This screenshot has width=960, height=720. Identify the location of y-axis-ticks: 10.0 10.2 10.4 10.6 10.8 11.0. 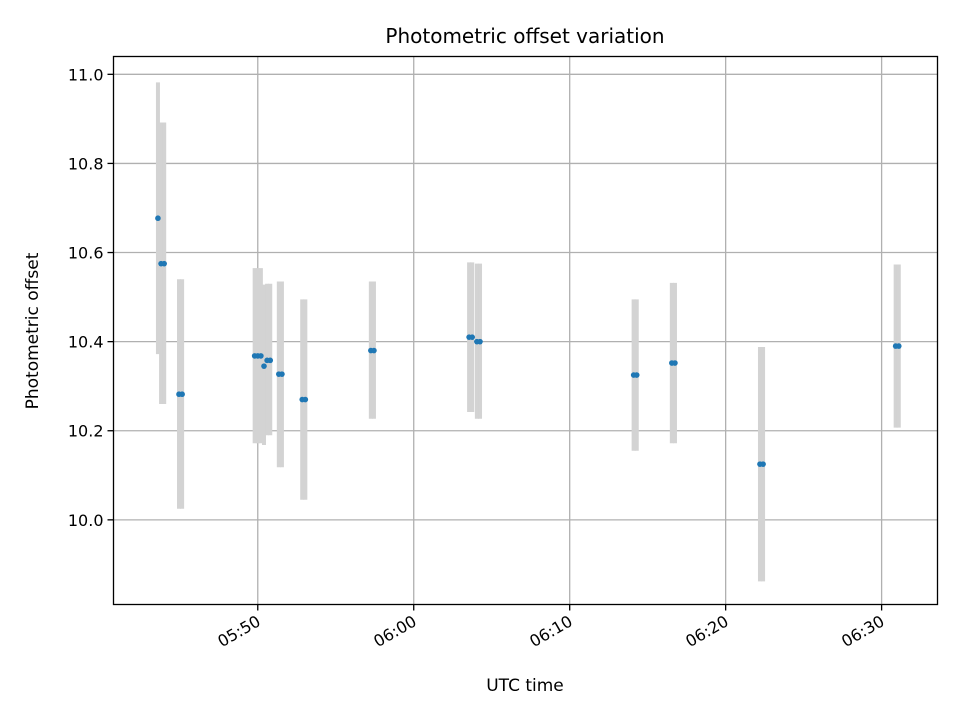
(91, 297).